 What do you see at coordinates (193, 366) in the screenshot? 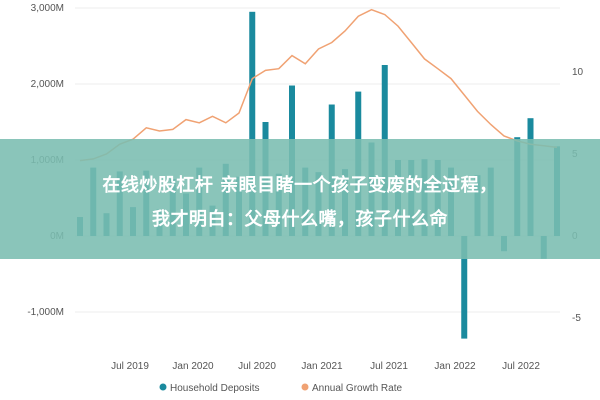
I see `x-tick-label: Jan 2020` at bounding box center [193, 366].